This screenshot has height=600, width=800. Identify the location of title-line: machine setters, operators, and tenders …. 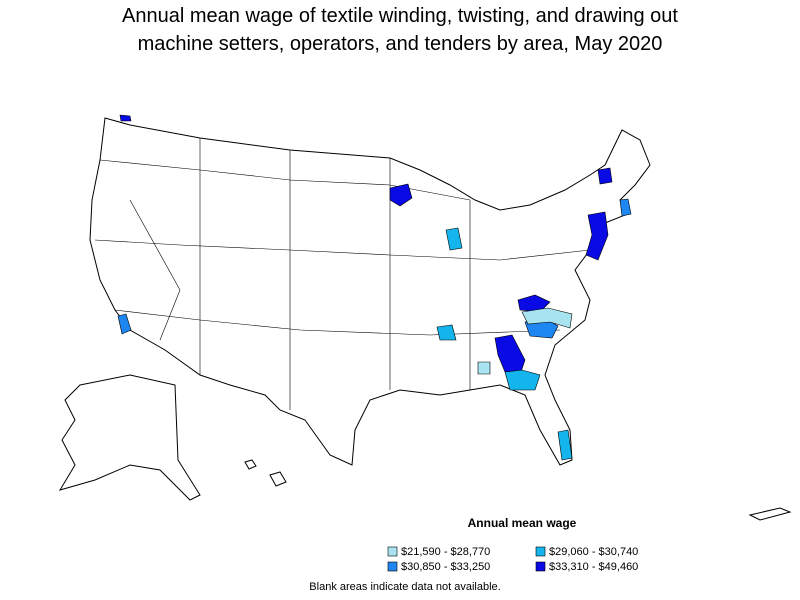
(400, 44).